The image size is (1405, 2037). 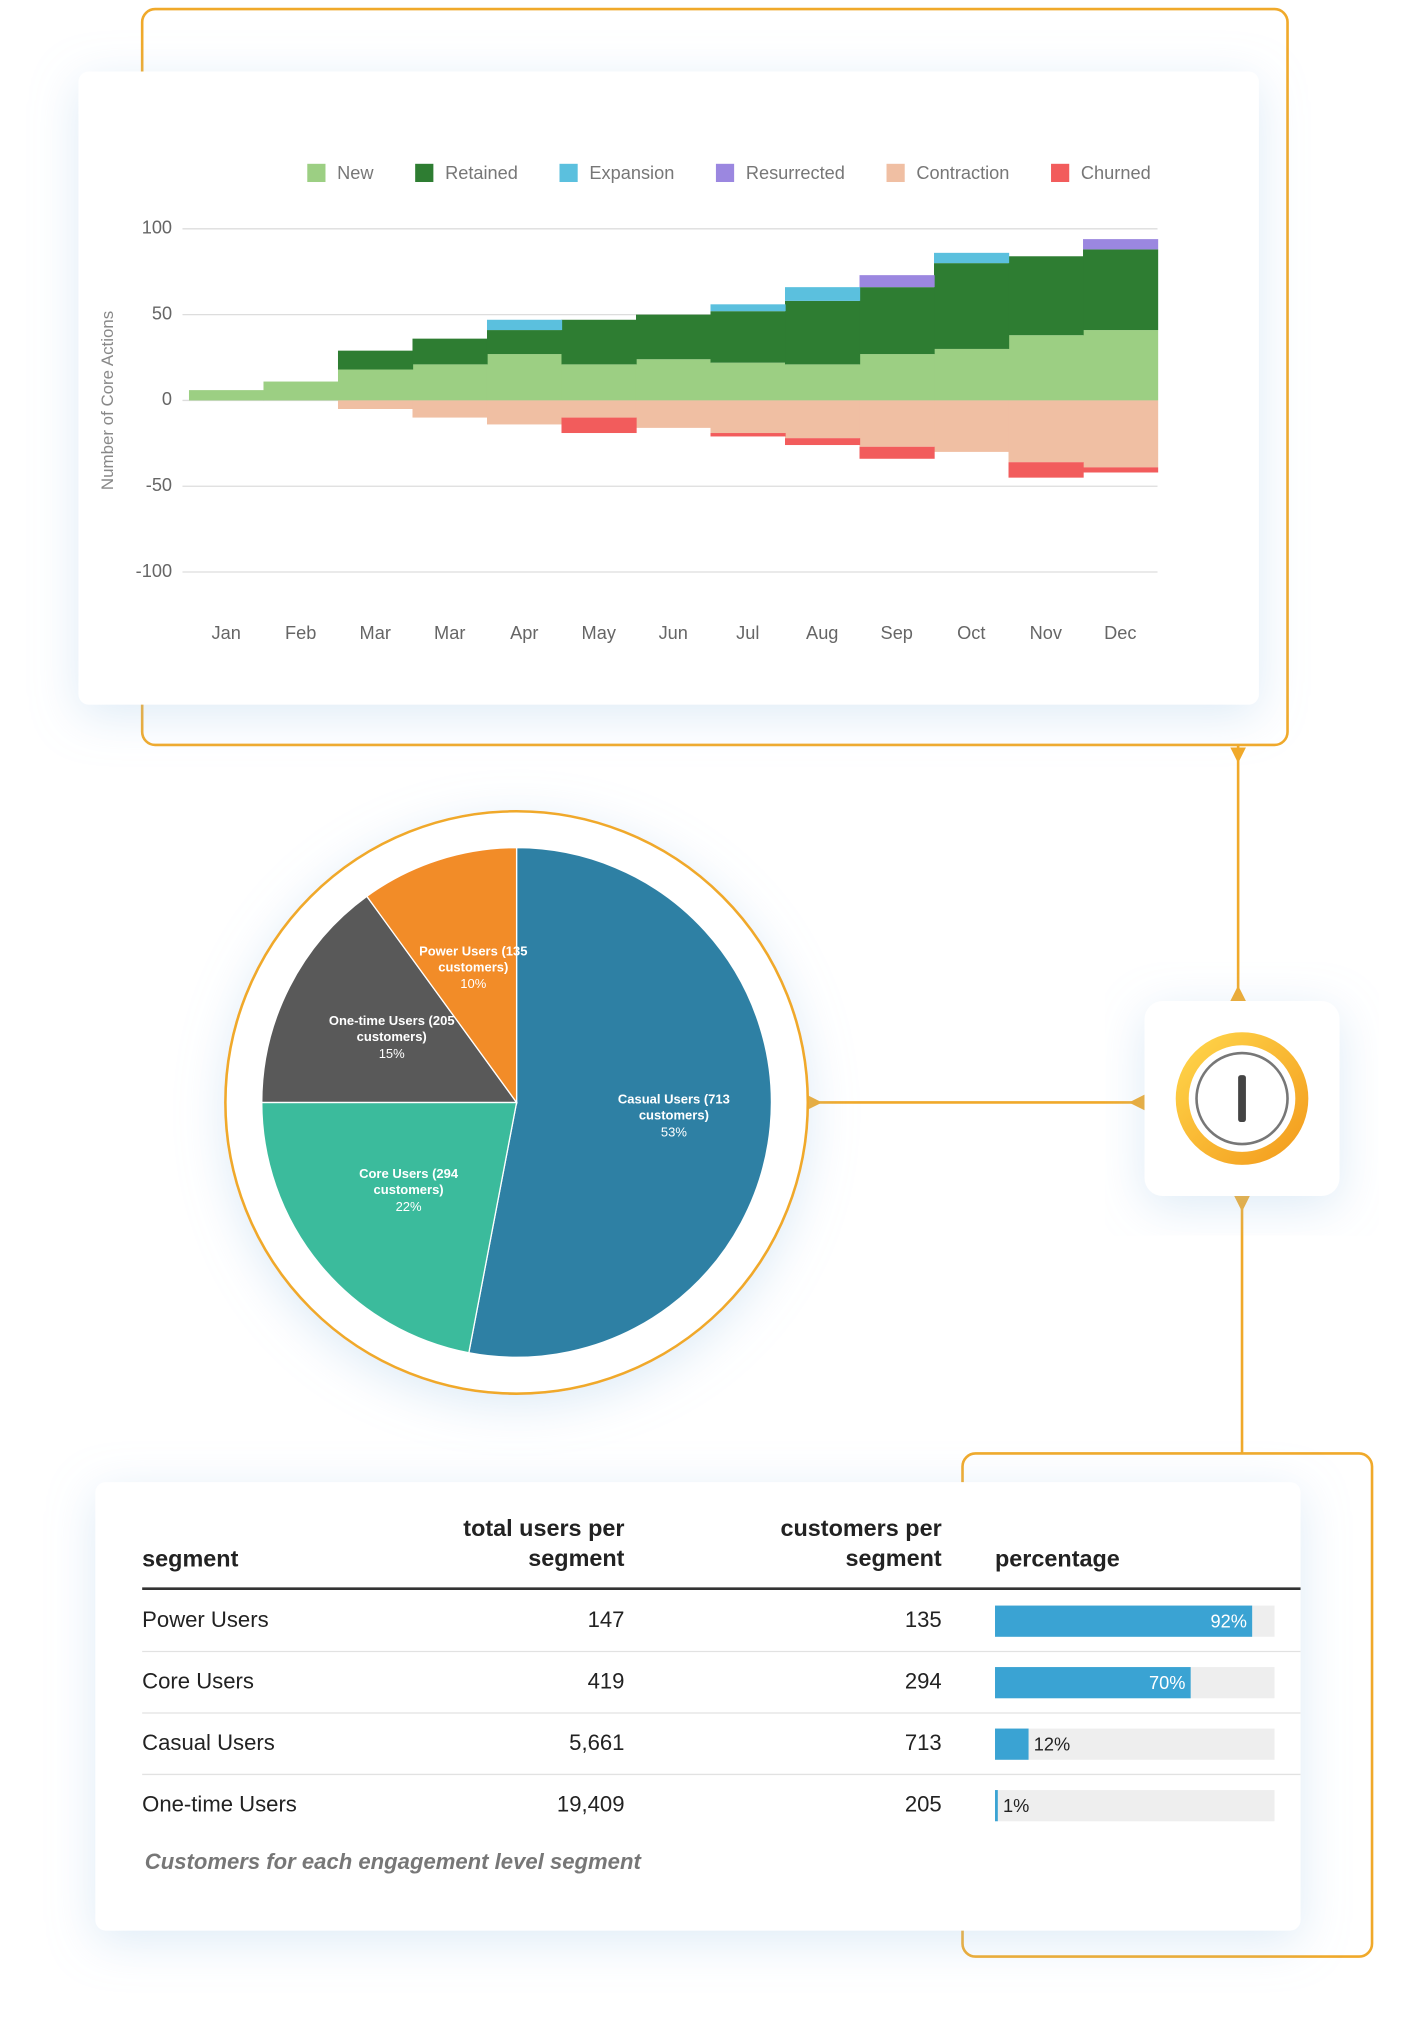 What do you see at coordinates (1052, 1744) in the screenshot?
I see `bar-label: 12%` at bounding box center [1052, 1744].